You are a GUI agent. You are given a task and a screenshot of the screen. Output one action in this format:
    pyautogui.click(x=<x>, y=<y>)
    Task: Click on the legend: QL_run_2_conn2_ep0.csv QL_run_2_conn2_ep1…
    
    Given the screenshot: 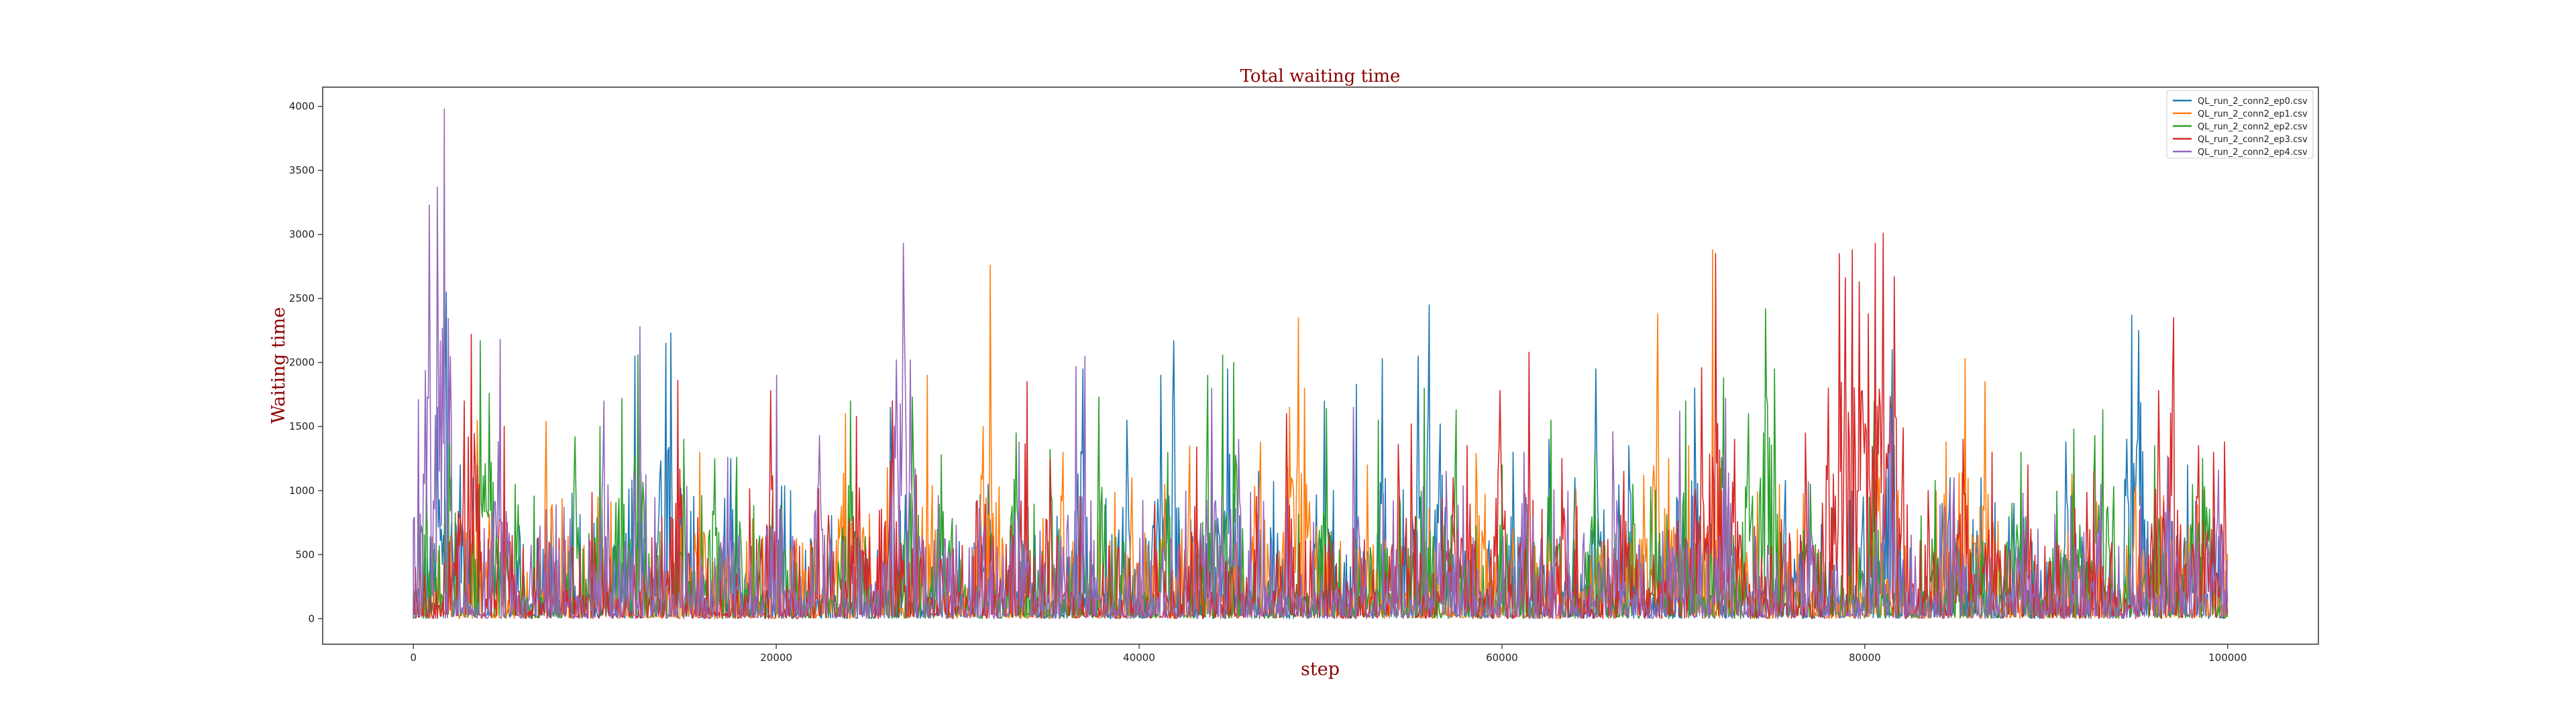 What is the action you would take?
    pyautogui.click(x=2240, y=124)
    